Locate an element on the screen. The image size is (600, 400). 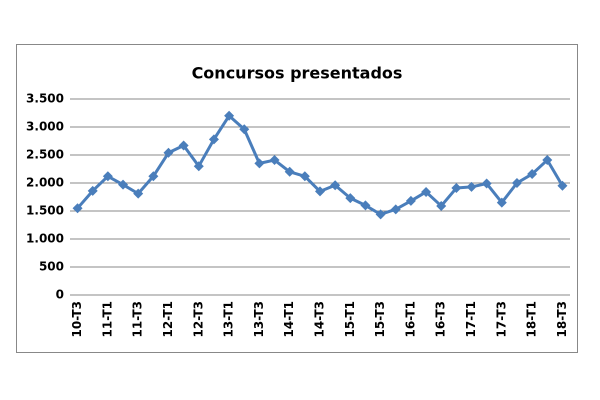
x-tick-label: 13-T3 is located at coordinates (259, 319).